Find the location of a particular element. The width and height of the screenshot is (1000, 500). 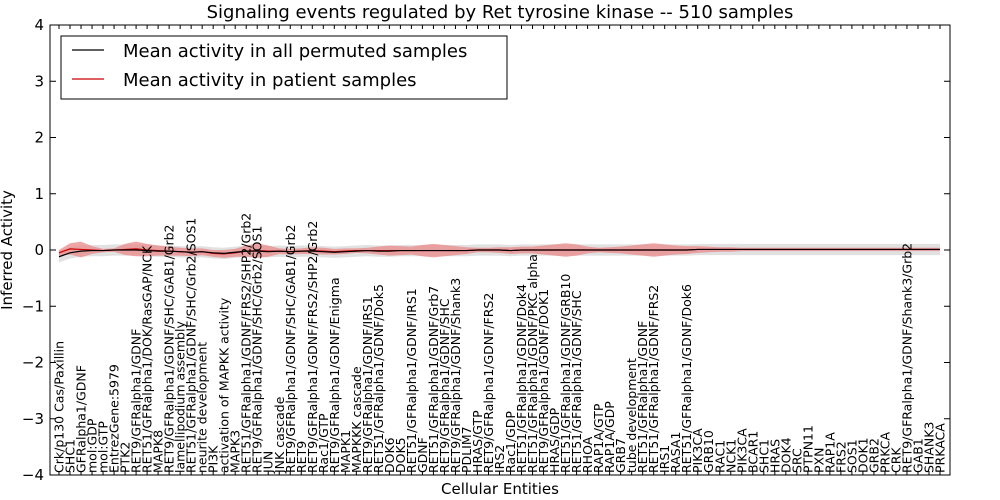

x-tick-label: activation of MAPKK activity is located at coordinates (224, 385).